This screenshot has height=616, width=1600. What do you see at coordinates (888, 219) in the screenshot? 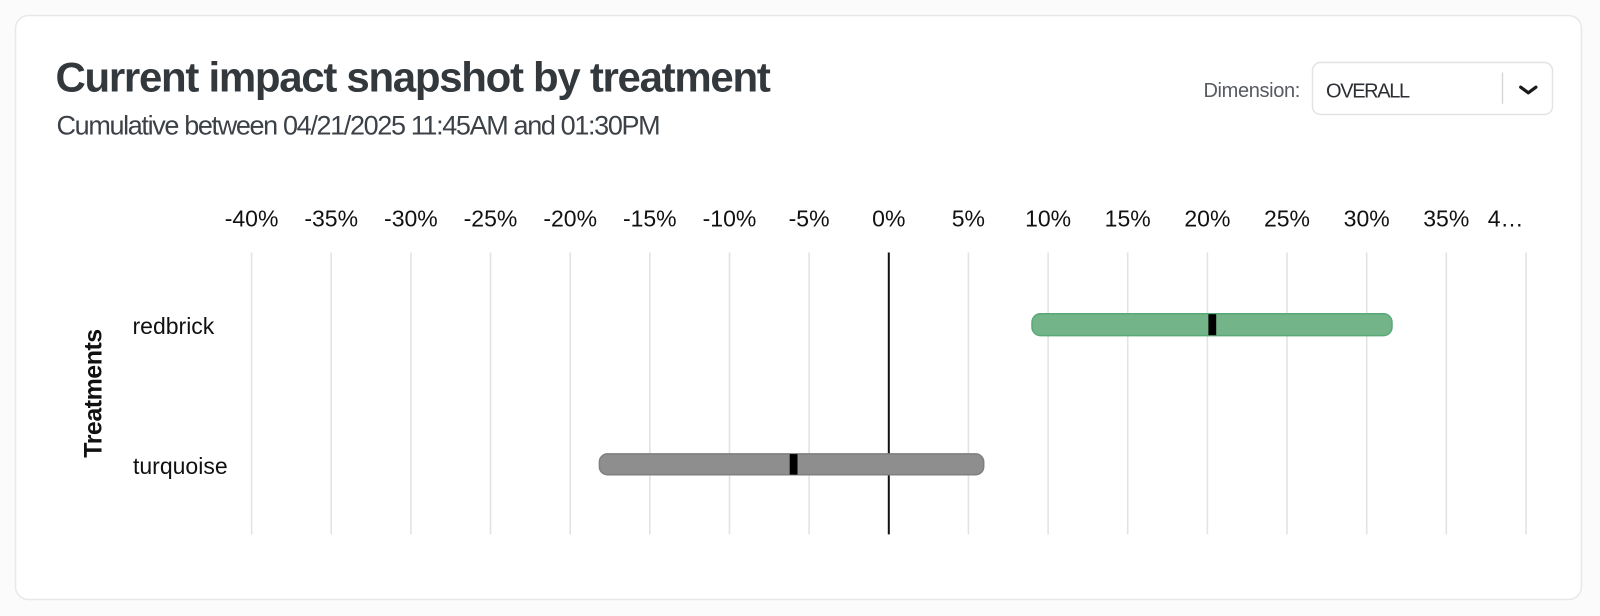
I see `svg-text: 0%` at bounding box center [888, 219].